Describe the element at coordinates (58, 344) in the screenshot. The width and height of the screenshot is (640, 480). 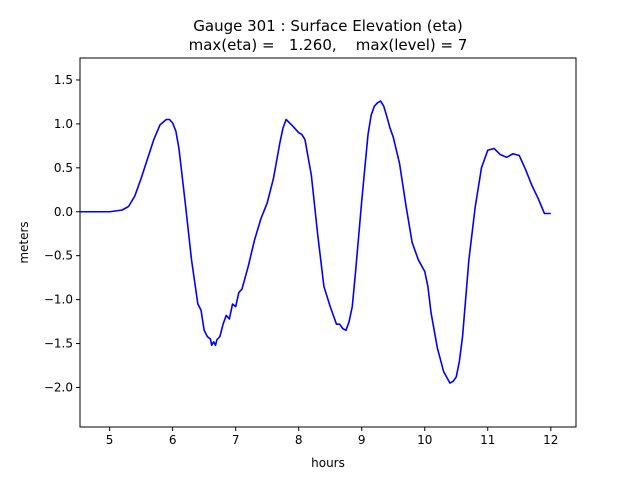
I see `y-tick-label: −1.5` at that location.